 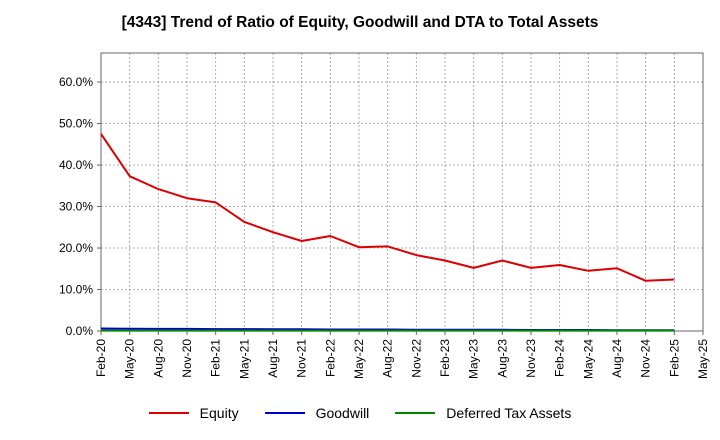 I want to click on x-tick-label: Aug-20, so click(x=158, y=358).